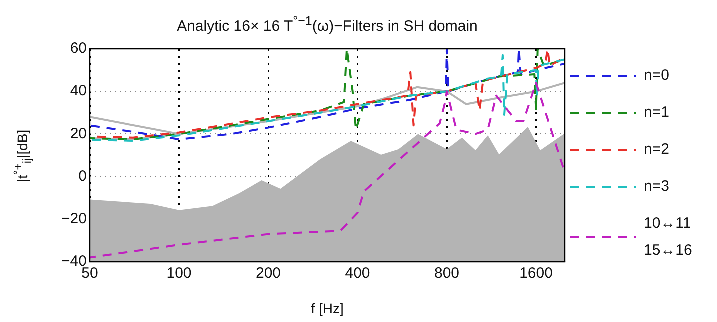 The image size is (717, 322). I want to click on legend-label: n=3, so click(657, 187).